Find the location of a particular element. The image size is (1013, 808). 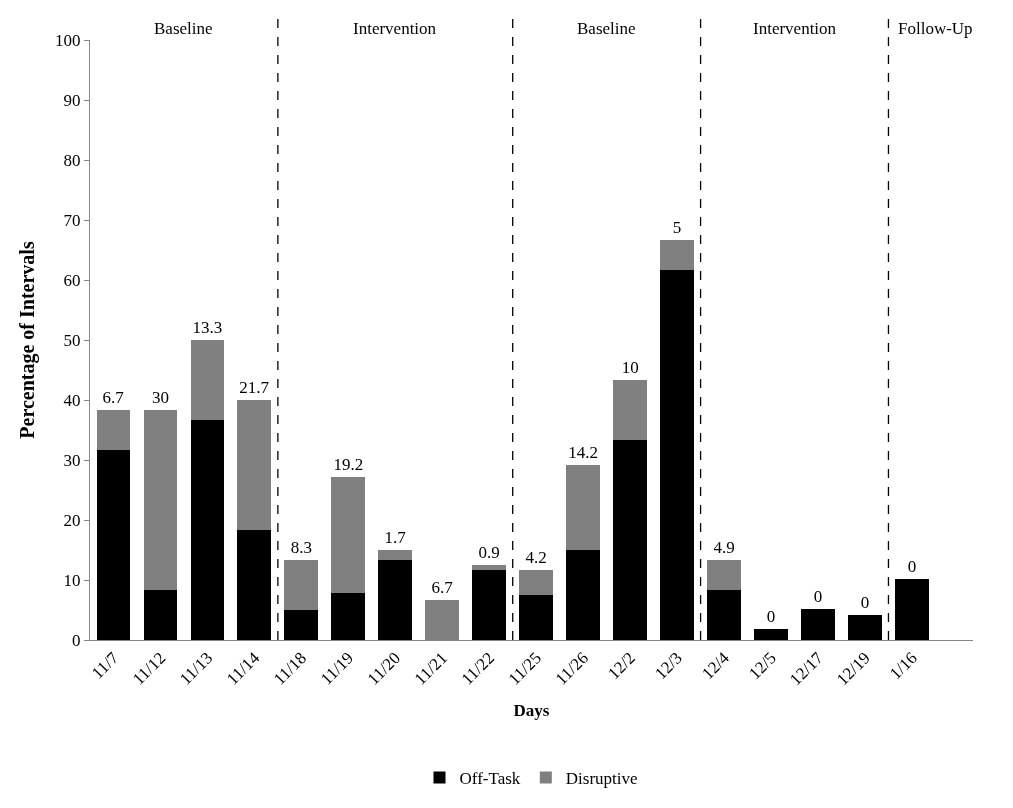

text: Follow-Up is located at coordinates (935, 28).